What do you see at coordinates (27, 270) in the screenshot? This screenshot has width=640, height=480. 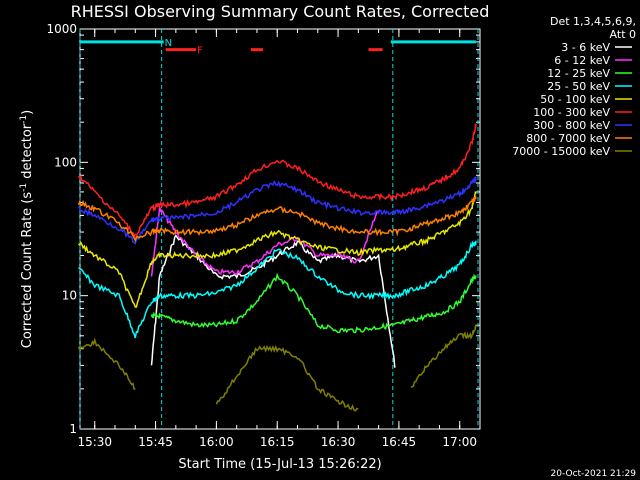 I see `y-axis-label-main: Corrected Count Rate (s` at bounding box center [27, 270].